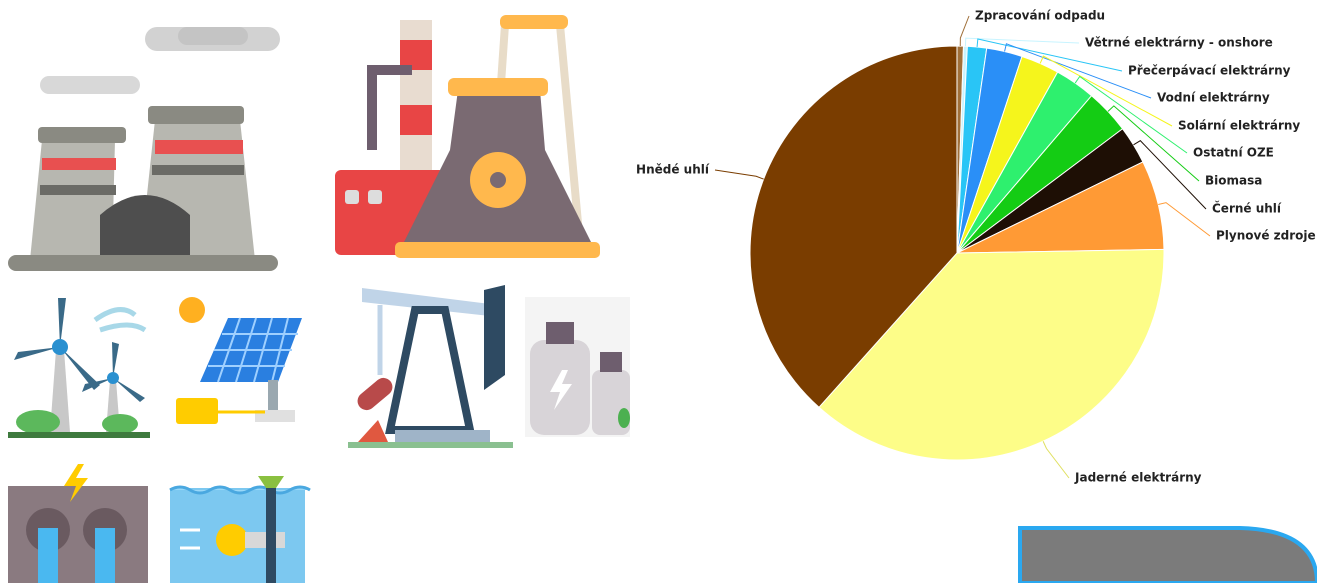 This screenshot has width=1317, height=583. What do you see at coordinates (144, 149) in the screenshot?
I see `coal-plant-icon` at bounding box center [144, 149].